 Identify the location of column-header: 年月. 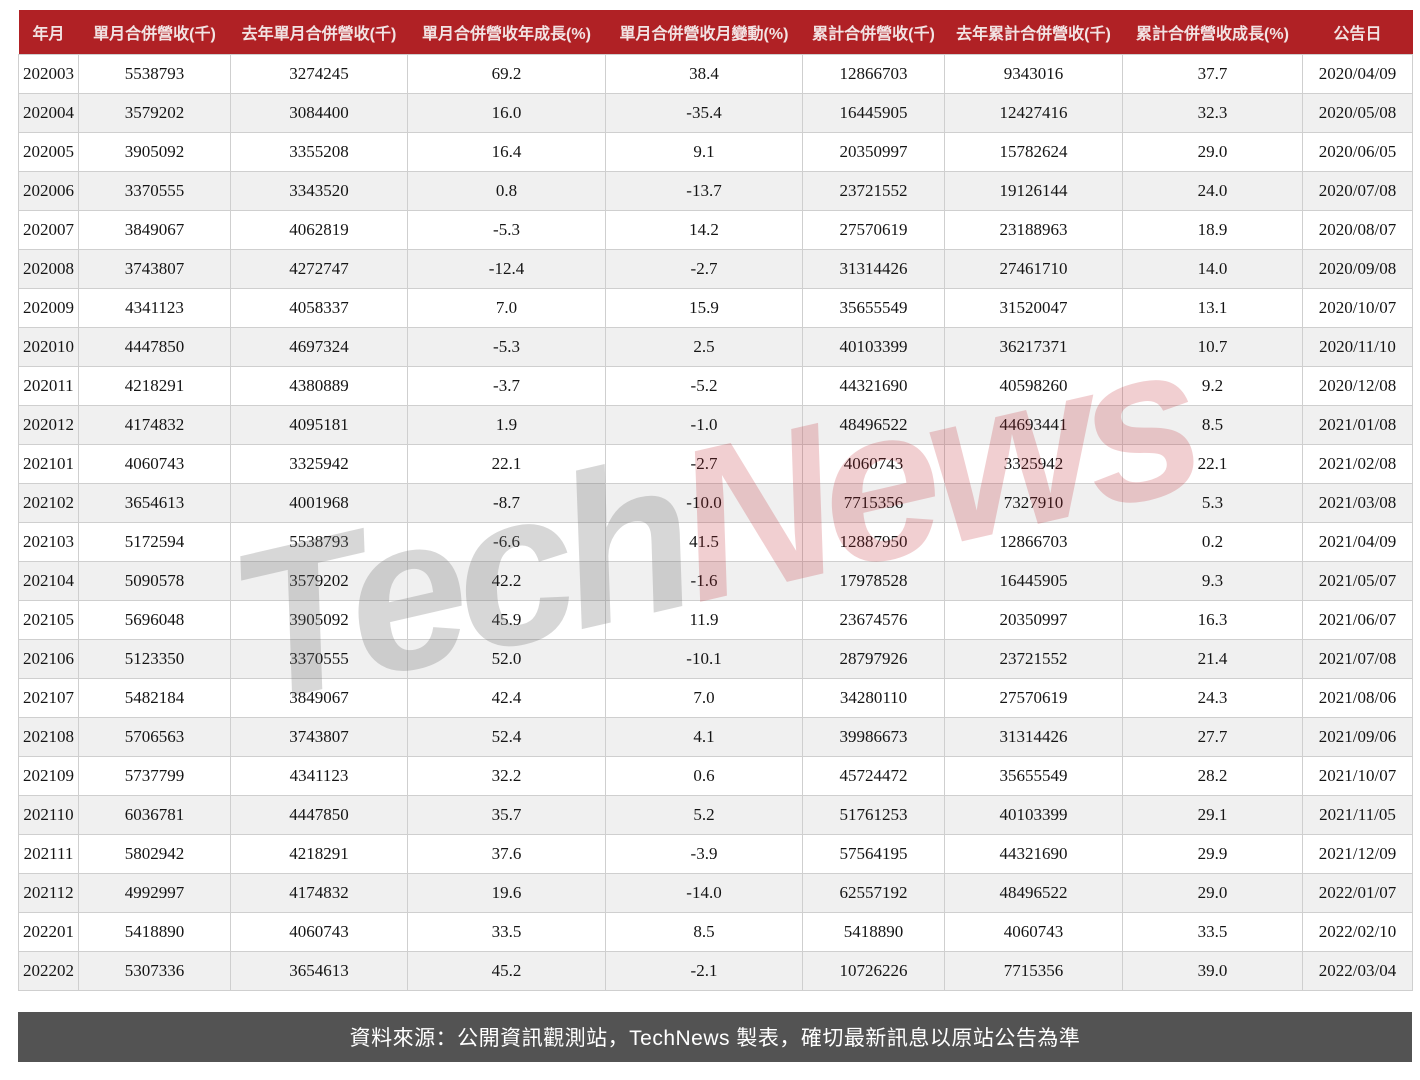
(48, 32).